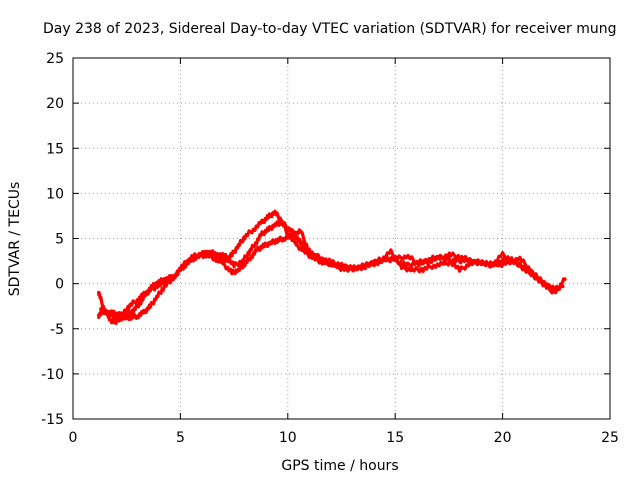 The image size is (640, 480). Describe the element at coordinates (57, 330) in the screenshot. I see `y-tick-label: -5` at that location.